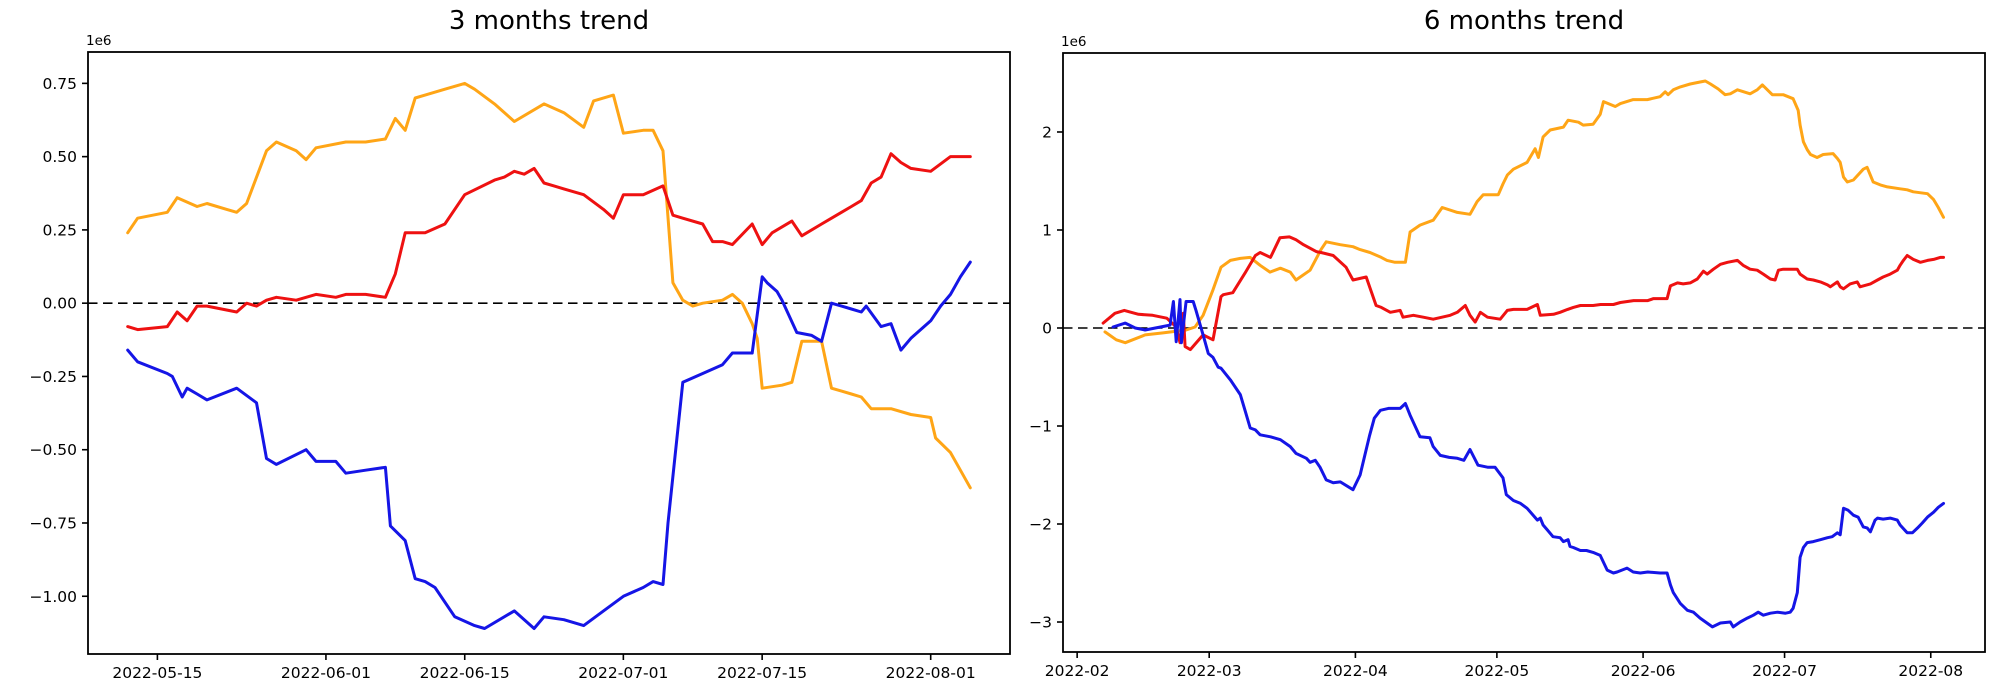 The image size is (2000, 700). Describe the element at coordinates (1784, 671) in the screenshot. I see `x-tick-label: 2022-07` at that location.